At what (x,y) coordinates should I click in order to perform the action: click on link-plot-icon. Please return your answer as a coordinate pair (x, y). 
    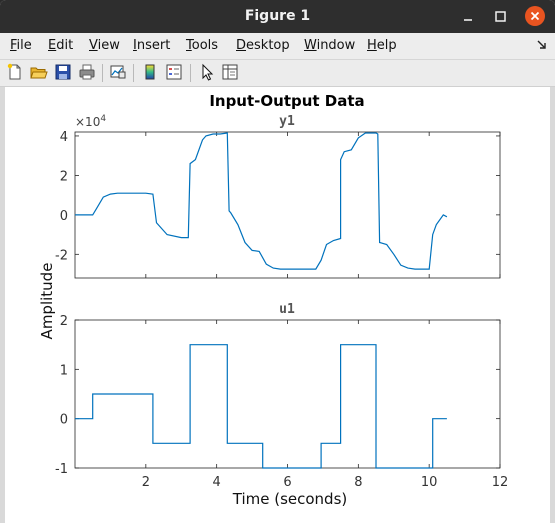
    Looking at the image, I should click on (118, 72).